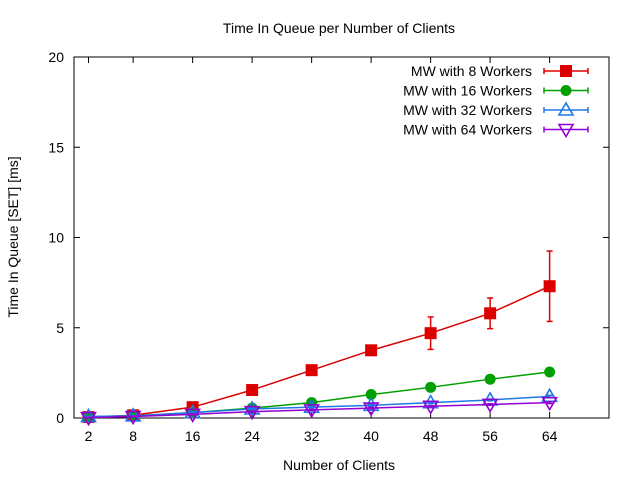 This screenshot has width=640, height=480. I want to click on x-tick-label: 8, so click(133, 436).